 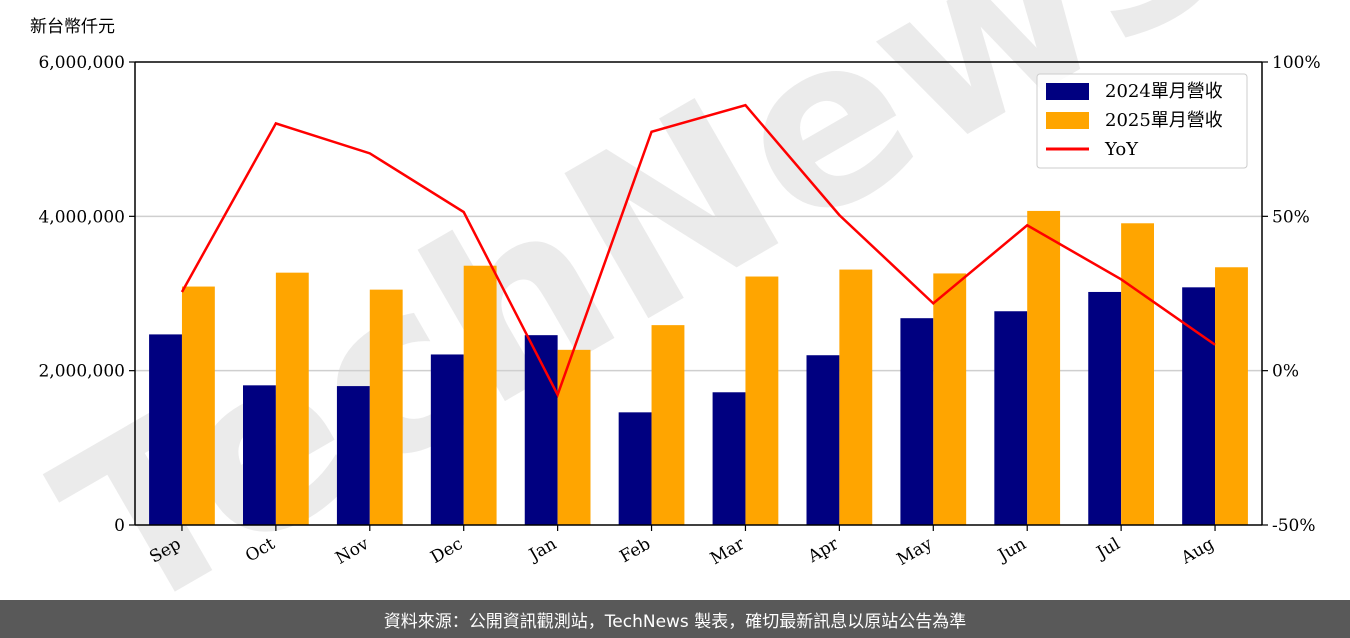 I want to click on right-tick-label: -50%, so click(x=1294, y=526).